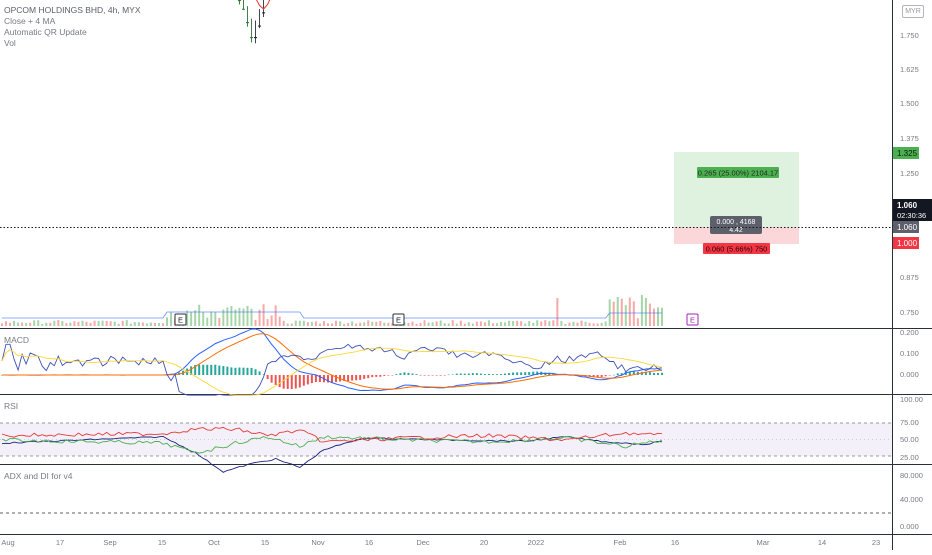 The height and width of the screenshot is (555, 932). What do you see at coordinates (484, 542) in the screenshot?
I see `time-axis-label: 20` at bounding box center [484, 542].